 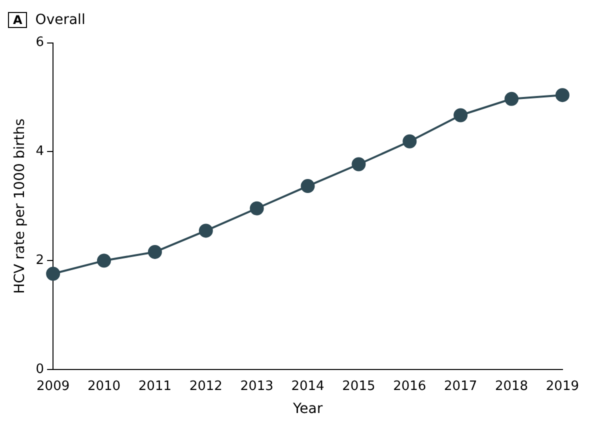 What do you see at coordinates (257, 386) in the screenshot?
I see `x-tick-label: 2013` at bounding box center [257, 386].